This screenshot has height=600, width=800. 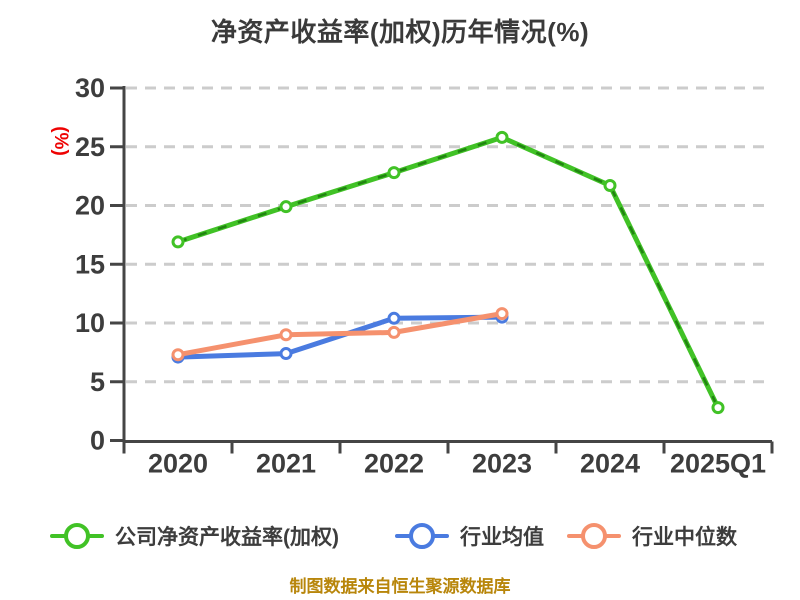 I want to click on marker-industry_median-2023, so click(x=502, y=314).